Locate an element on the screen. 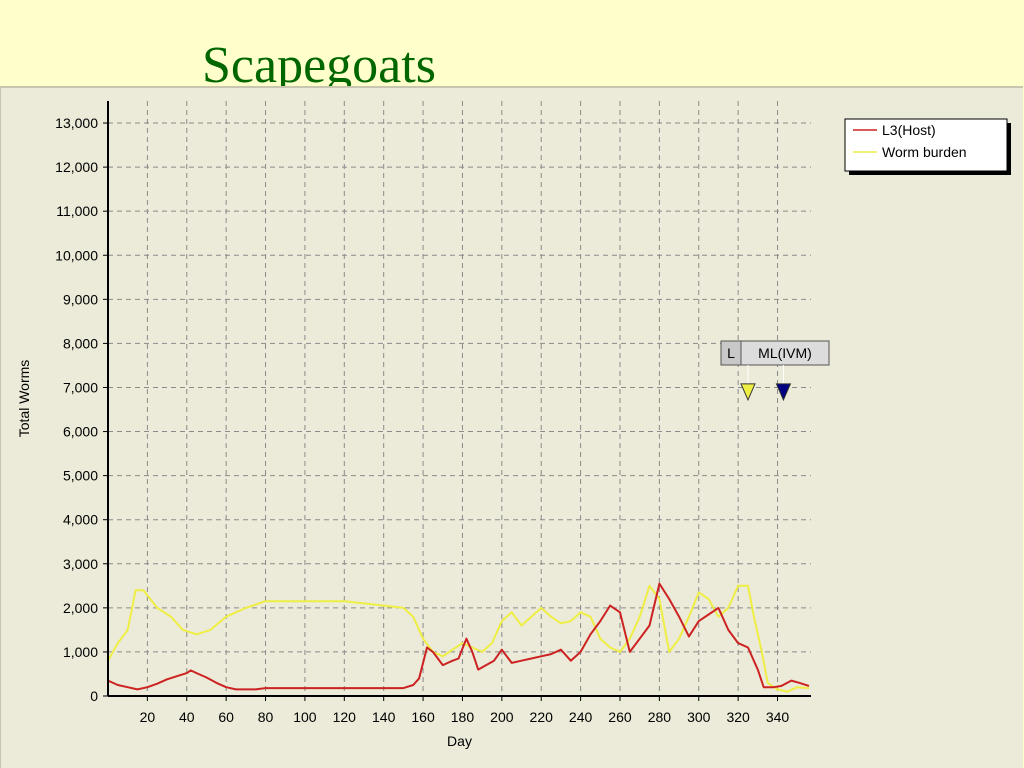 The width and height of the screenshot is (1024, 768). series-layer is located at coordinates (458, 637).